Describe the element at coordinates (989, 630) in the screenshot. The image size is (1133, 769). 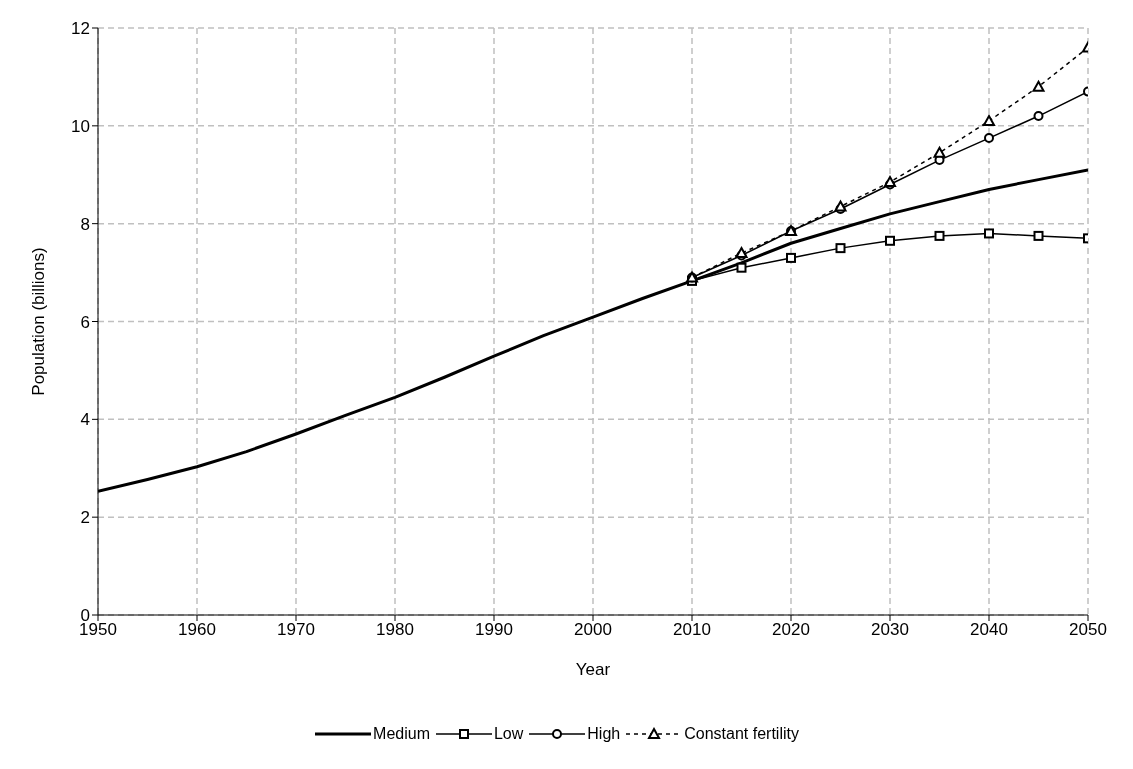
I see `x-tick-label: 2040` at that location.